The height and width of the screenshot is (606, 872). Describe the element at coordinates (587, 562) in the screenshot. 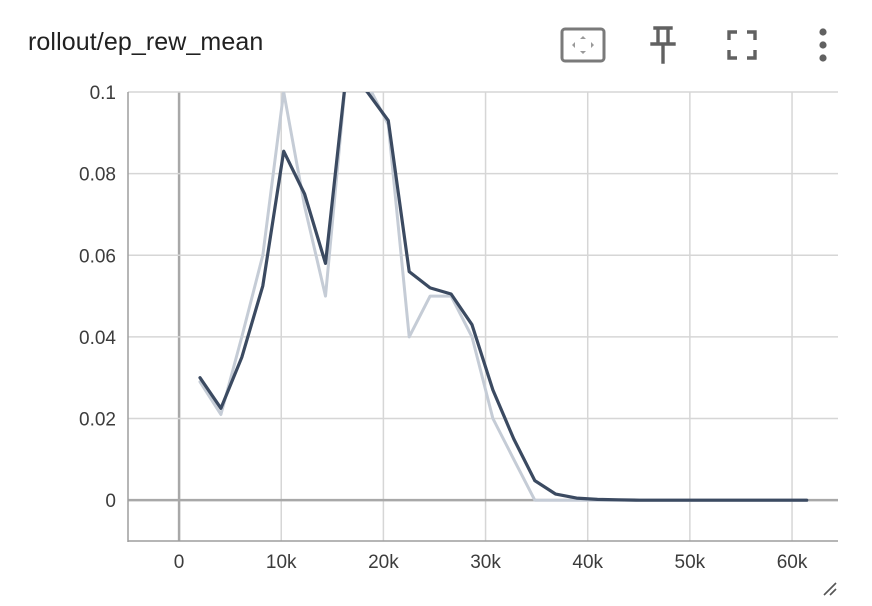

I see `x-tick-label: 40k` at that location.